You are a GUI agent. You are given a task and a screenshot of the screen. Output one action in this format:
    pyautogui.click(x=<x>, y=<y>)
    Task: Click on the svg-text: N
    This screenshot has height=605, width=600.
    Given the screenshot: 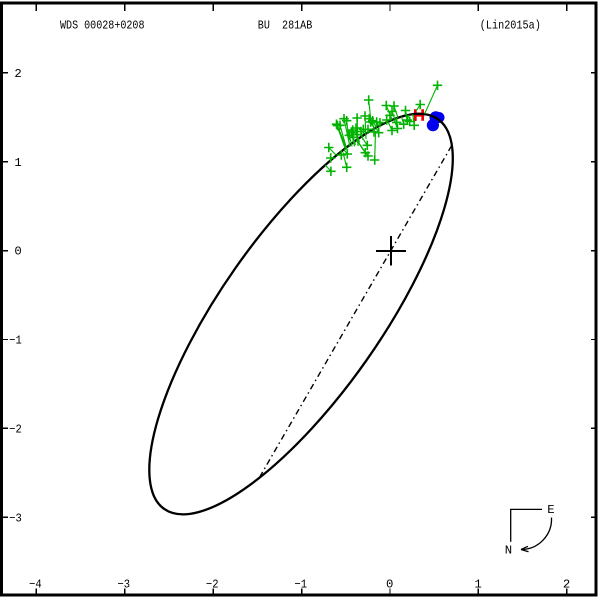 What is the action you would take?
    pyautogui.click(x=508, y=551)
    